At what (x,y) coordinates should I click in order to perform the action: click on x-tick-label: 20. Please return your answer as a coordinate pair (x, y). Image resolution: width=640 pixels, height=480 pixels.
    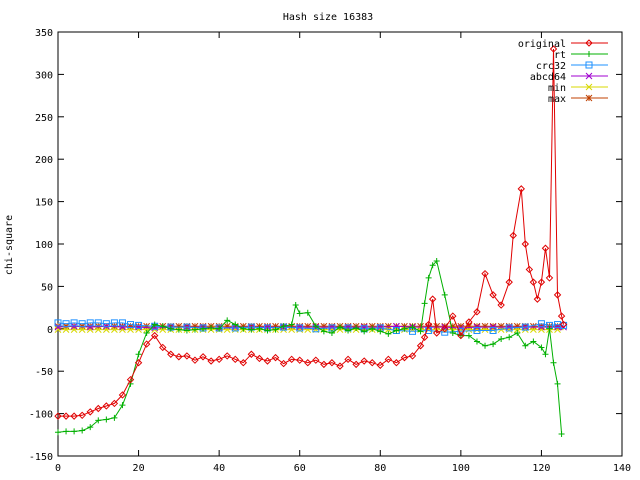
    Looking at the image, I should click on (139, 468).